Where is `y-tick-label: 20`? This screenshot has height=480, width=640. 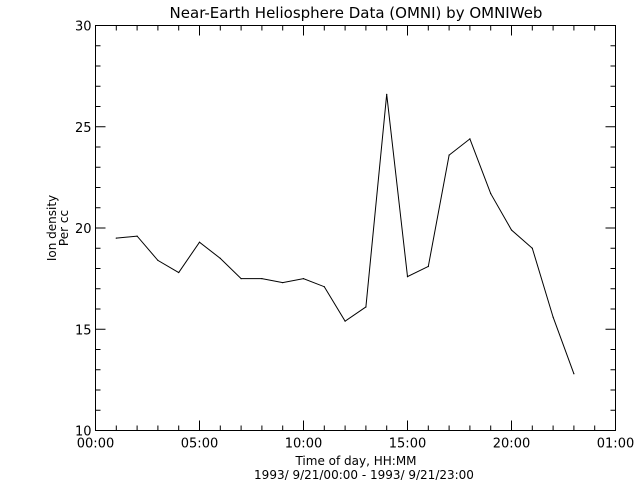
y-tick-label: 20 is located at coordinates (83, 229).